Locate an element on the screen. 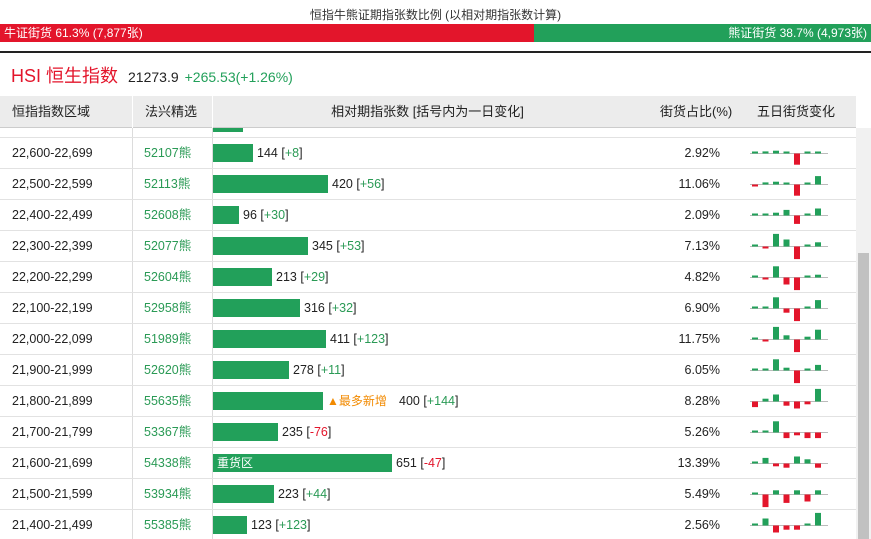 This screenshot has height=539, width=871. table-row: 22,500-22,599 52113熊 420 [+56] 11.06% is located at coordinates (428, 184).